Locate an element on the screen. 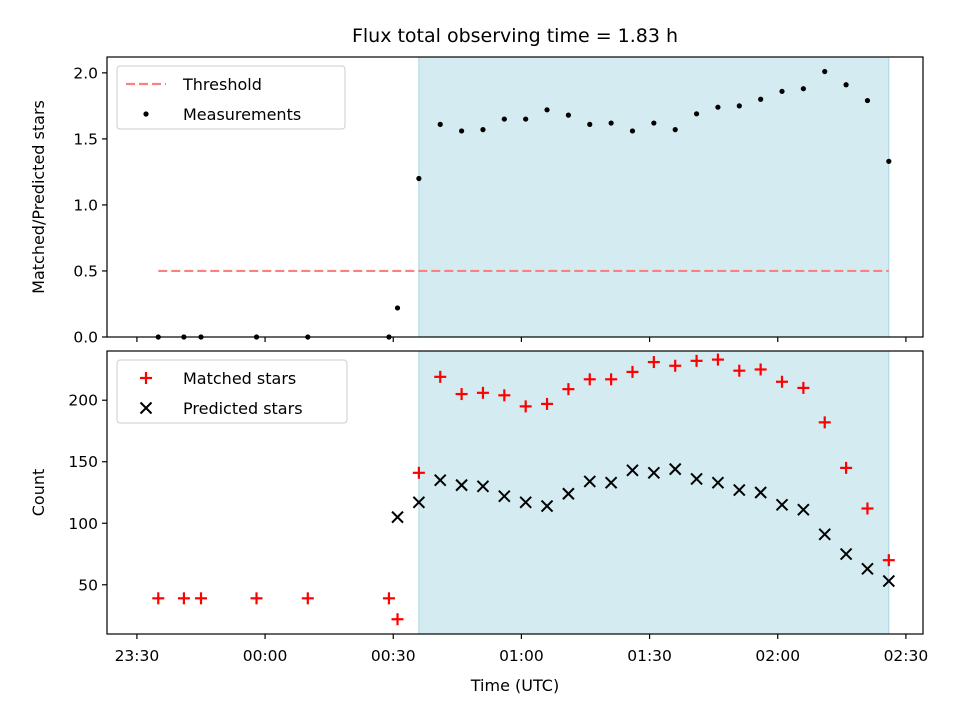 The width and height of the screenshot is (960, 720). legend-label: Measurements is located at coordinates (242, 114).